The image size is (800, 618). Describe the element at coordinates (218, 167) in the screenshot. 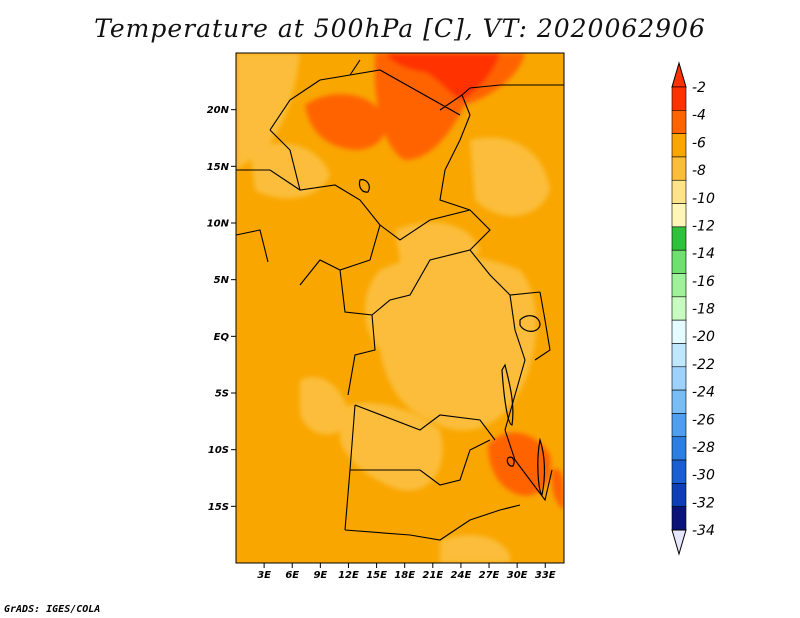

I see `lat-tick-label: 15N` at that location.